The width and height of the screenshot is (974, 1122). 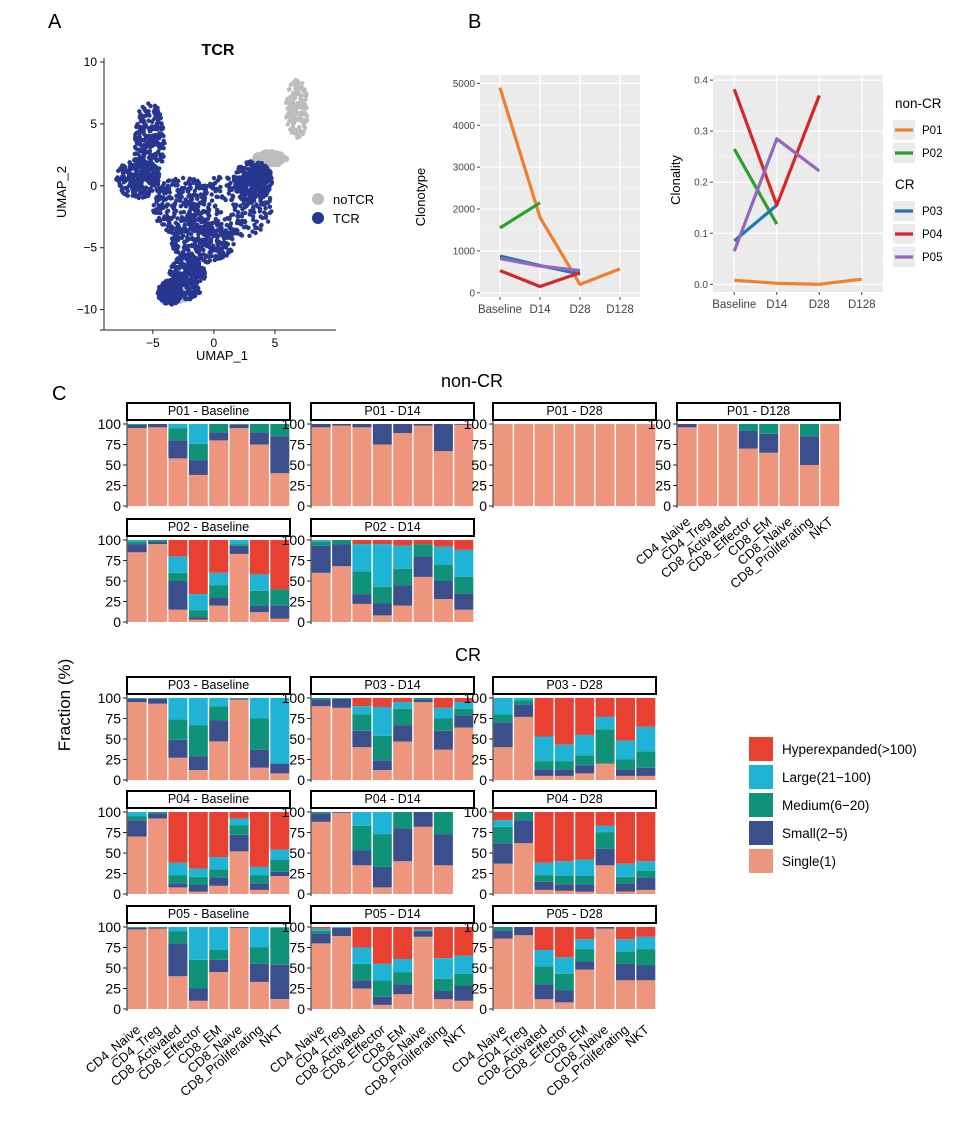 What do you see at coordinates (194, 732) in the screenshot?
I see `bar-panel: P03 - Baseline 0 25 50 75 100` at bounding box center [194, 732].